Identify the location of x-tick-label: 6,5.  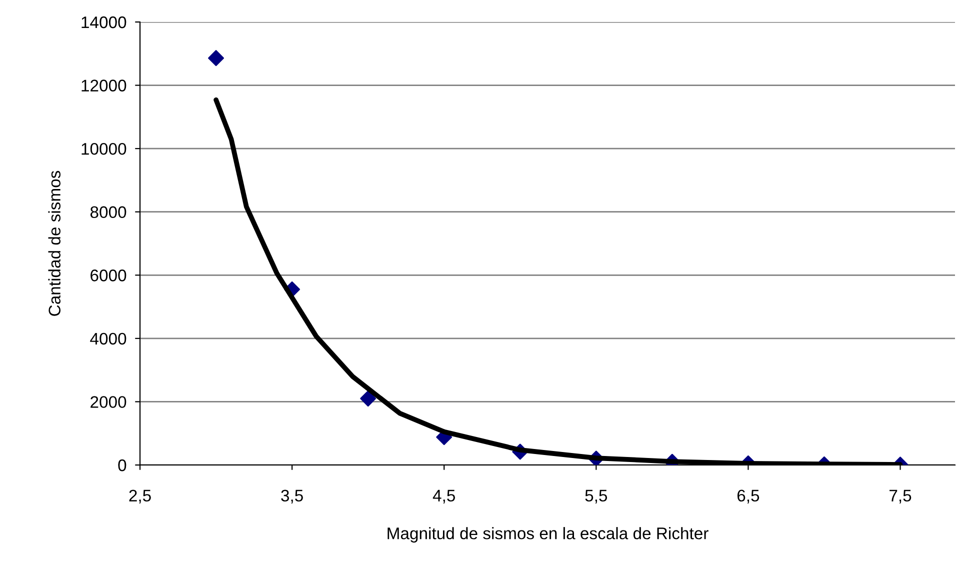
(748, 497).